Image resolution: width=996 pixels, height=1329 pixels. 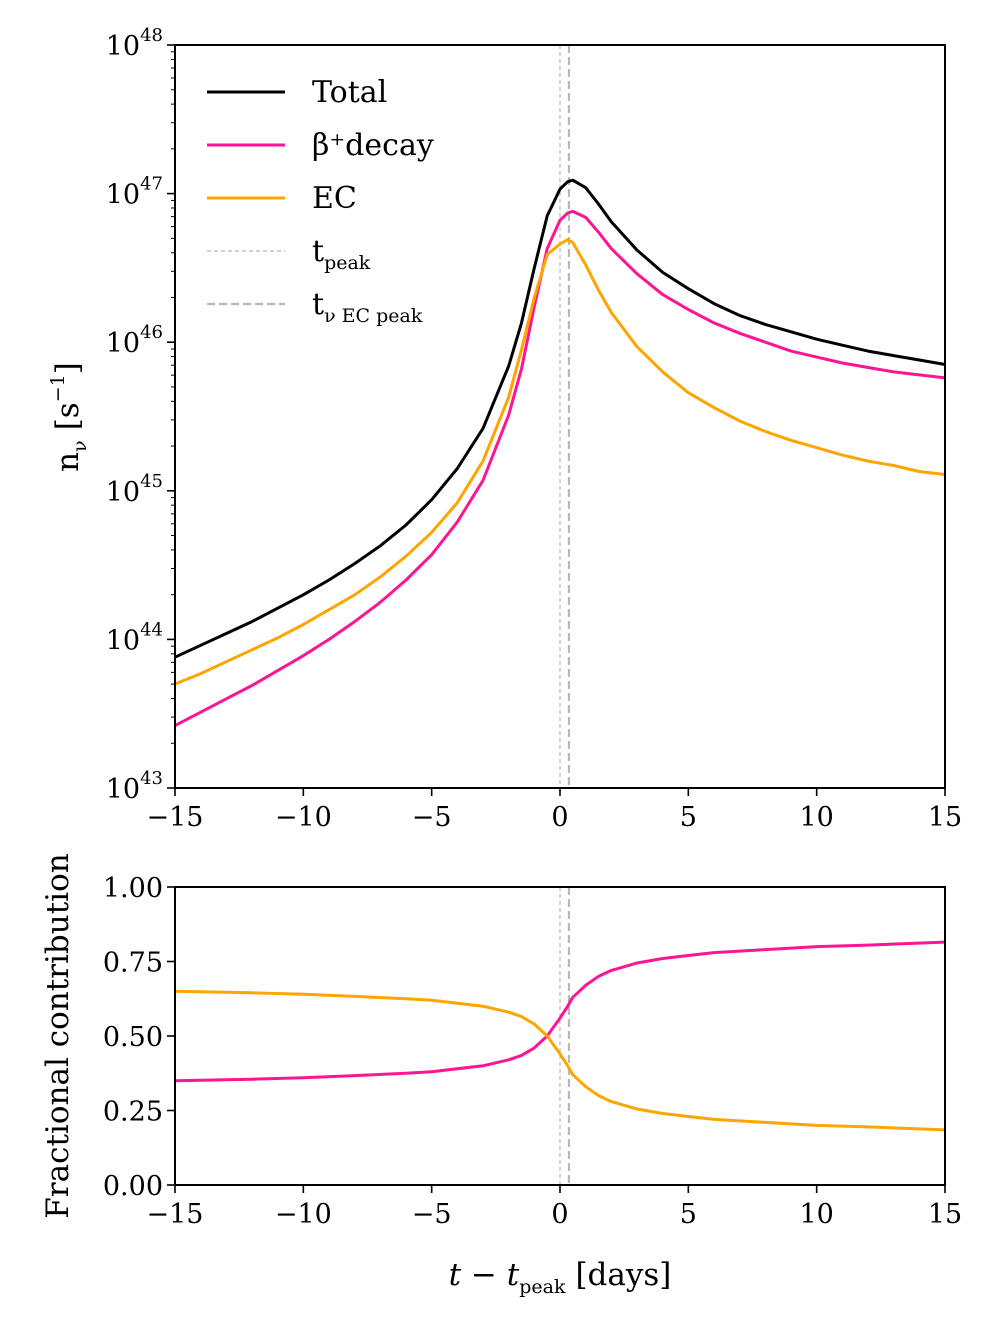 I want to click on top-y-tick-label: 1044, so click(x=134, y=637).